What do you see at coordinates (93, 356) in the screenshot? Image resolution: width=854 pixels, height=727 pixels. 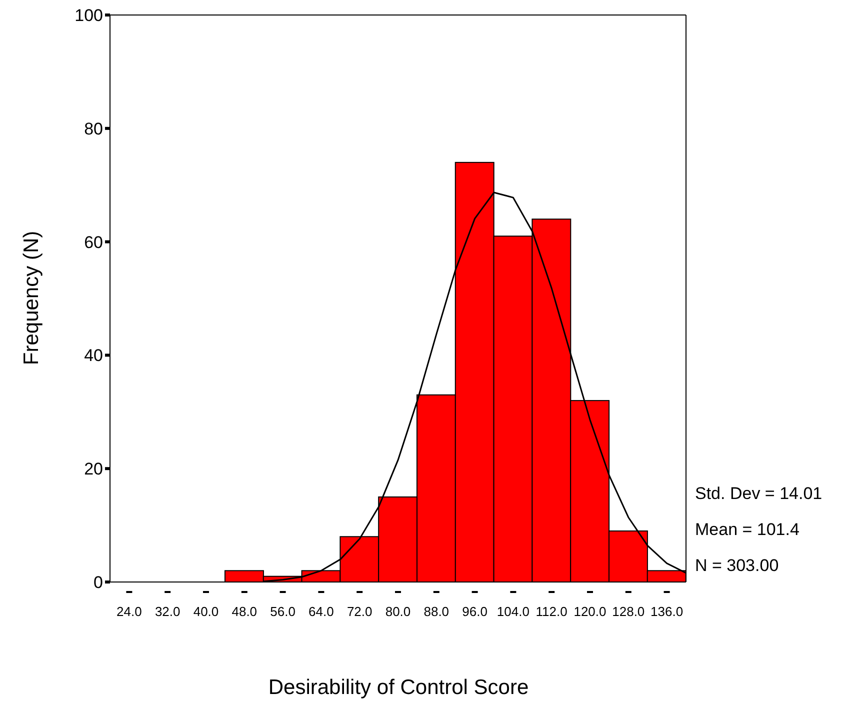 I see `y-tick-label: 40` at bounding box center [93, 356].